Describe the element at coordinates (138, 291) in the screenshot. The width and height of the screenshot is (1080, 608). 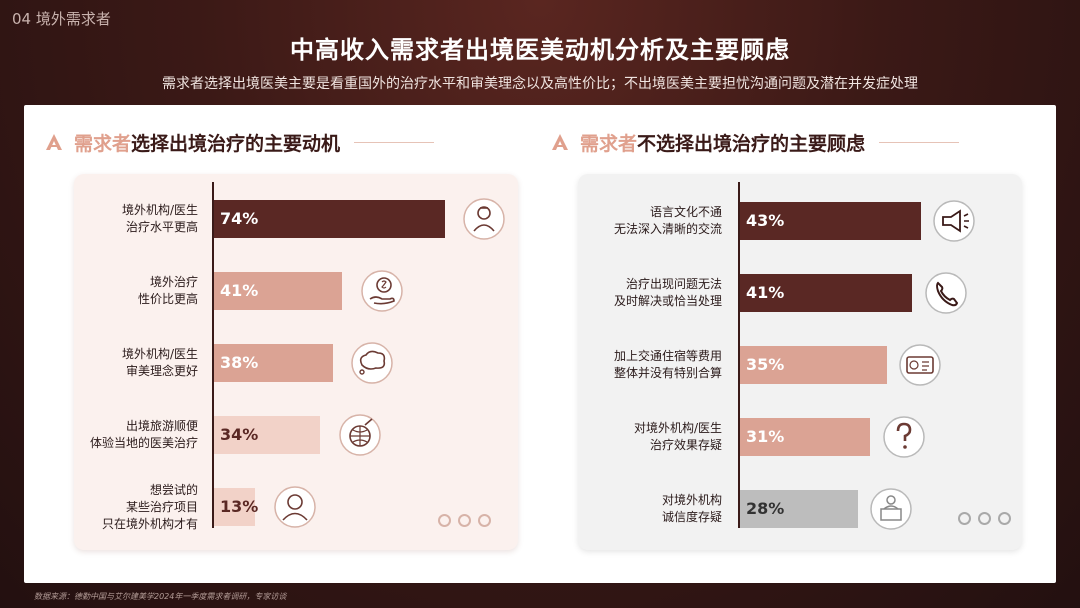
I see `category-label: 境外治疗性价比更高` at that location.